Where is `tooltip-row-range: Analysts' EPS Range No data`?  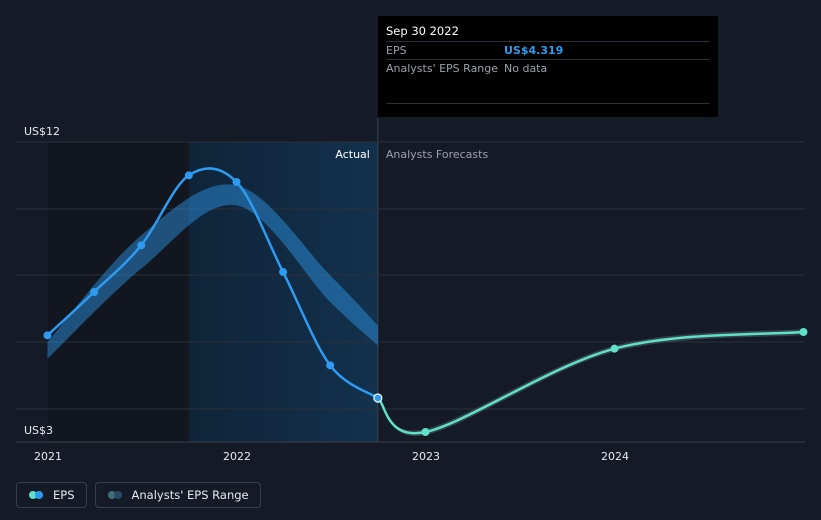 tooltip-row-range: Analysts' EPS Range No data is located at coordinates (548, 68).